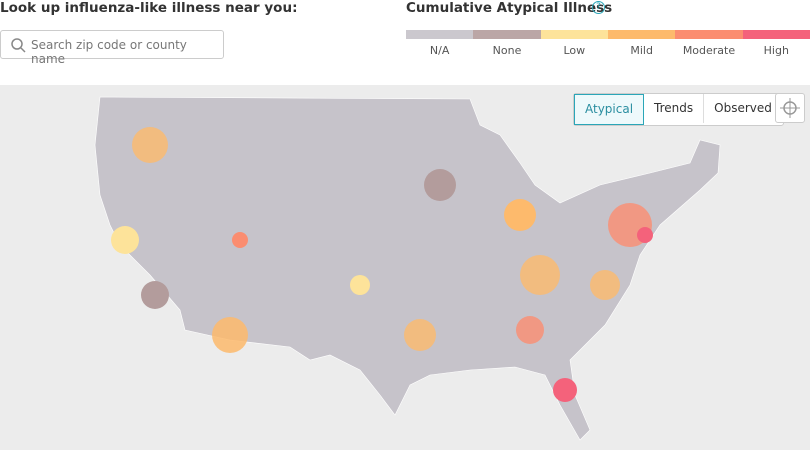 The height and width of the screenshot is (450, 810). I want to click on help-icon: ?, so click(598, 7).